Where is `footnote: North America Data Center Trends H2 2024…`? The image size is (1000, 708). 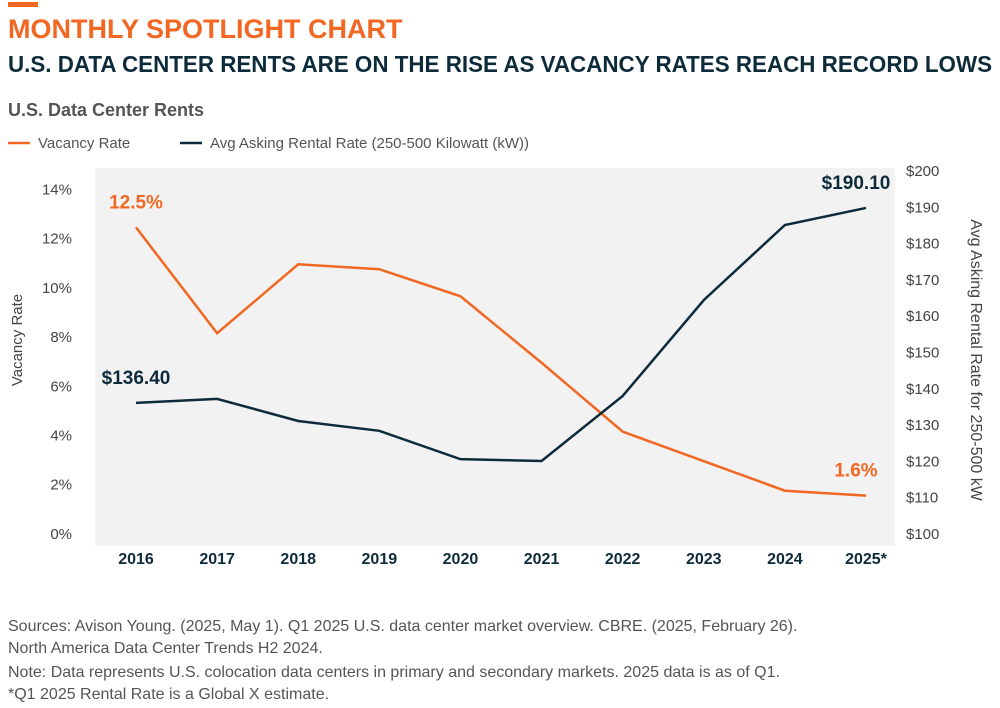 footnote: North America Data Center Trends H2 2024… is located at coordinates (165, 648).